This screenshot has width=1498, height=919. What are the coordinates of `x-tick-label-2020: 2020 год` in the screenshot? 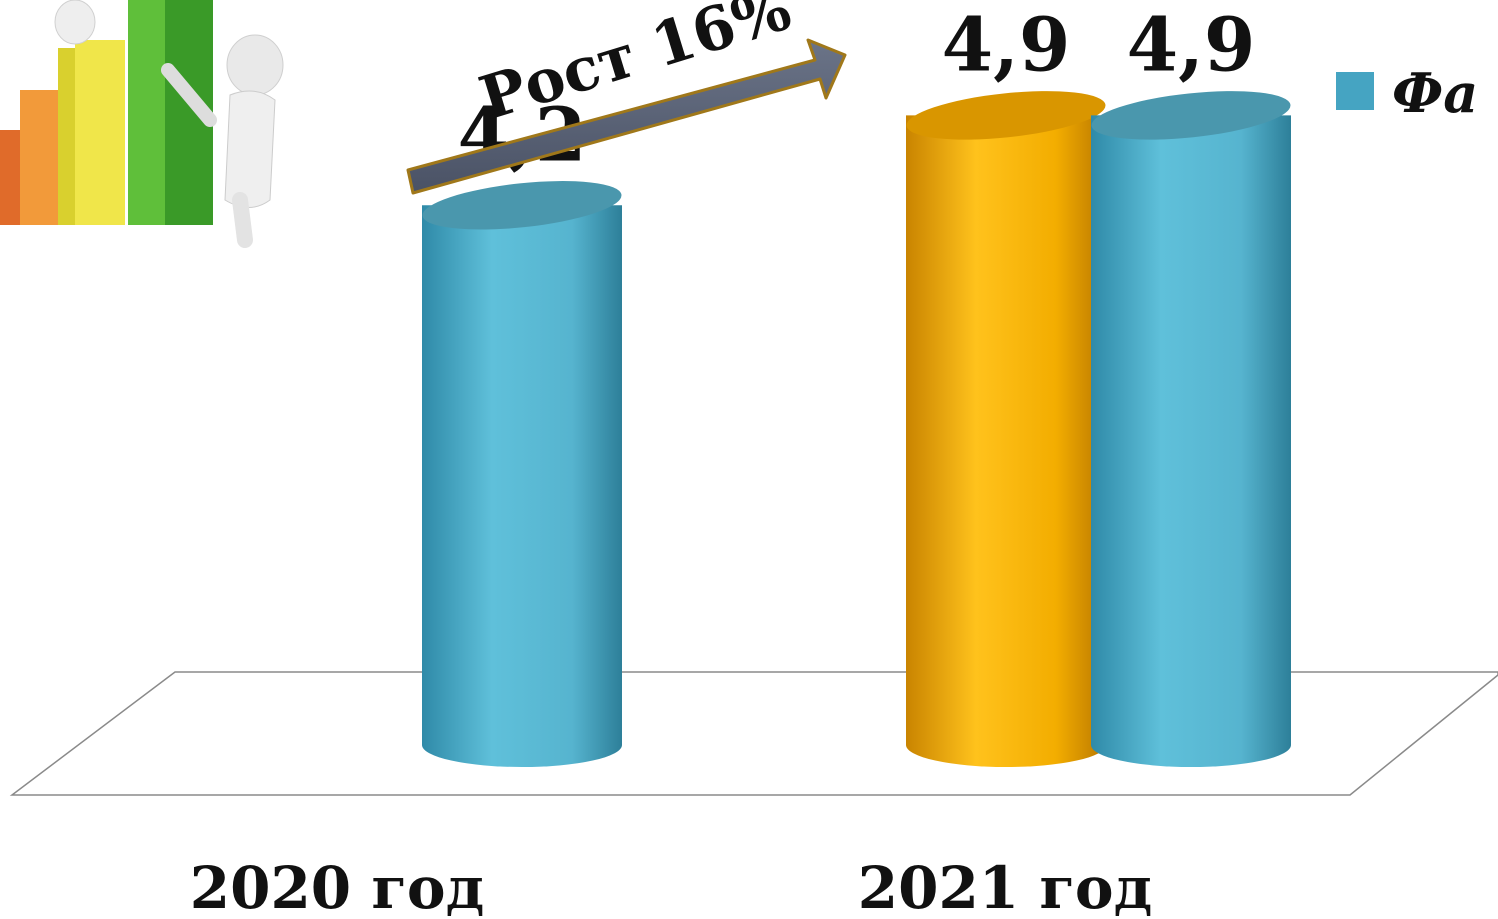 It's located at (337, 886).